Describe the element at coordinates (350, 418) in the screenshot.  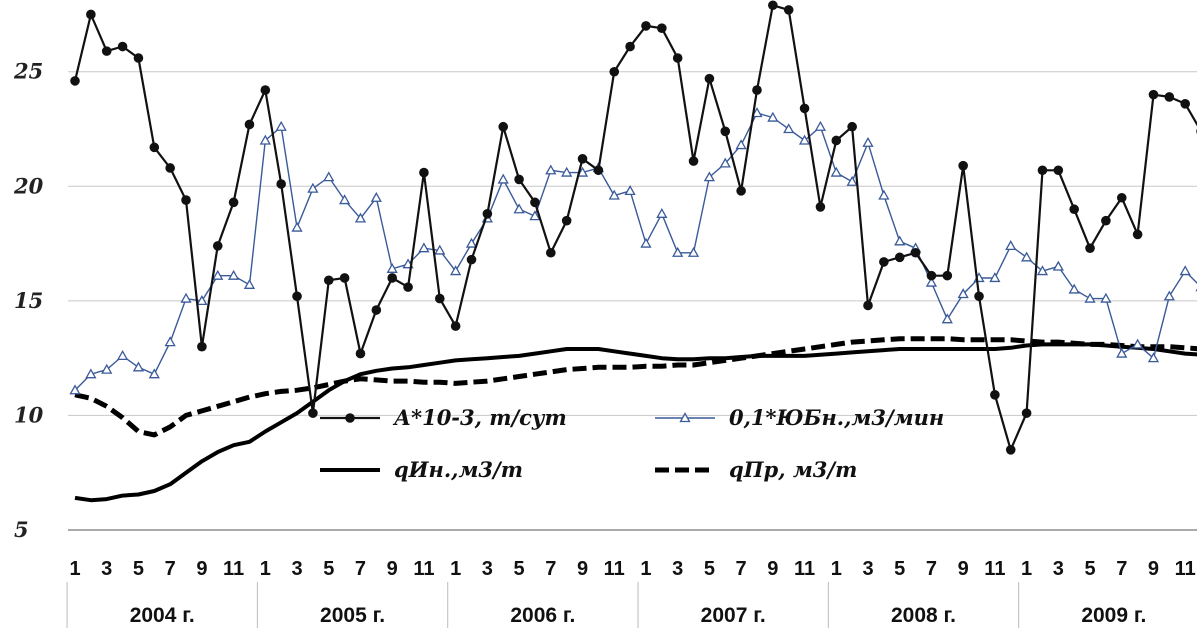
I see `legend-marker` at that location.